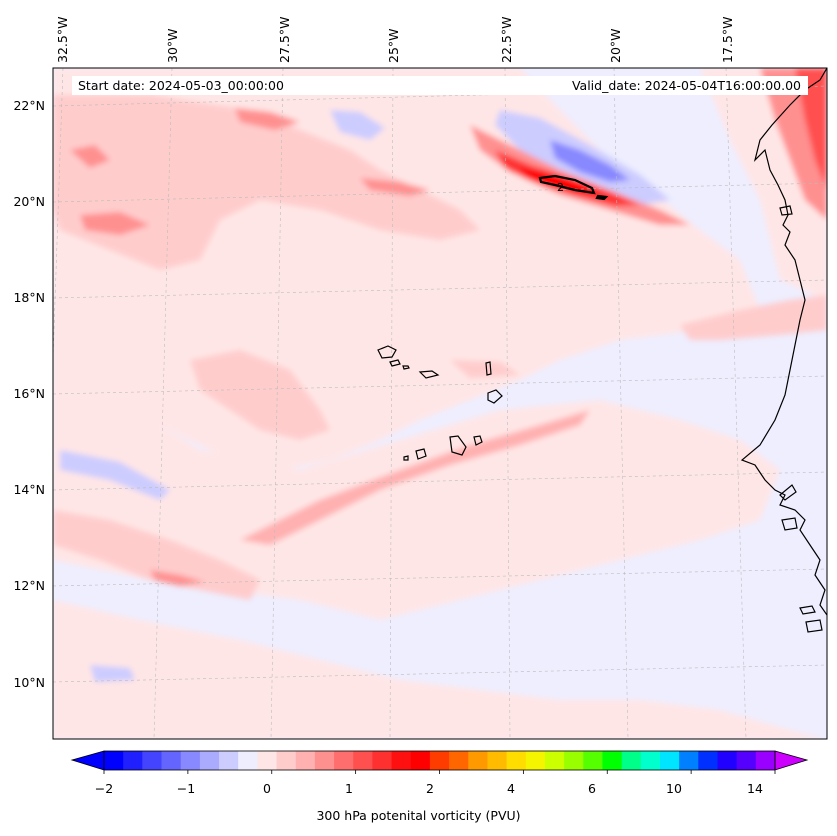 The width and height of the screenshot is (837, 836). Describe the element at coordinates (592, 788) in the screenshot. I see `cbar-tick-label-6: 6` at that location.